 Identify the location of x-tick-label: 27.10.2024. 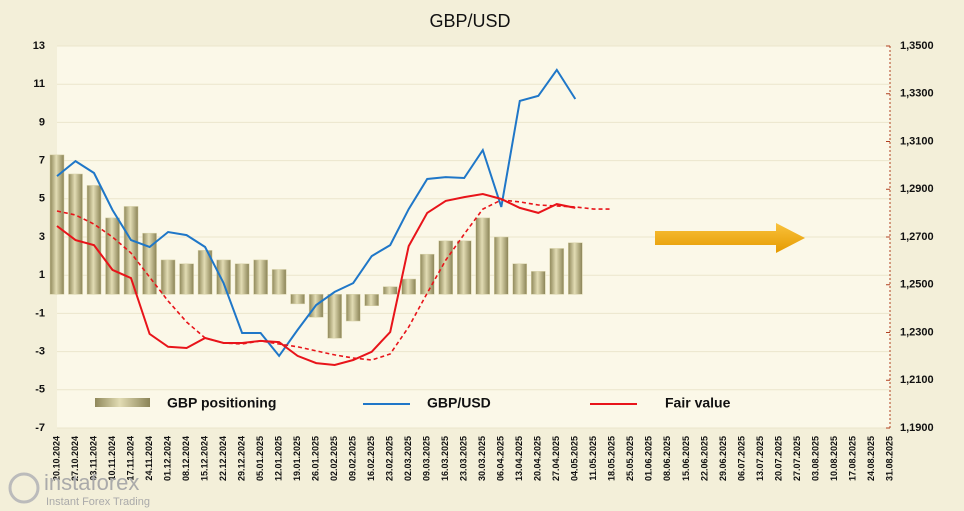
(75, 458).